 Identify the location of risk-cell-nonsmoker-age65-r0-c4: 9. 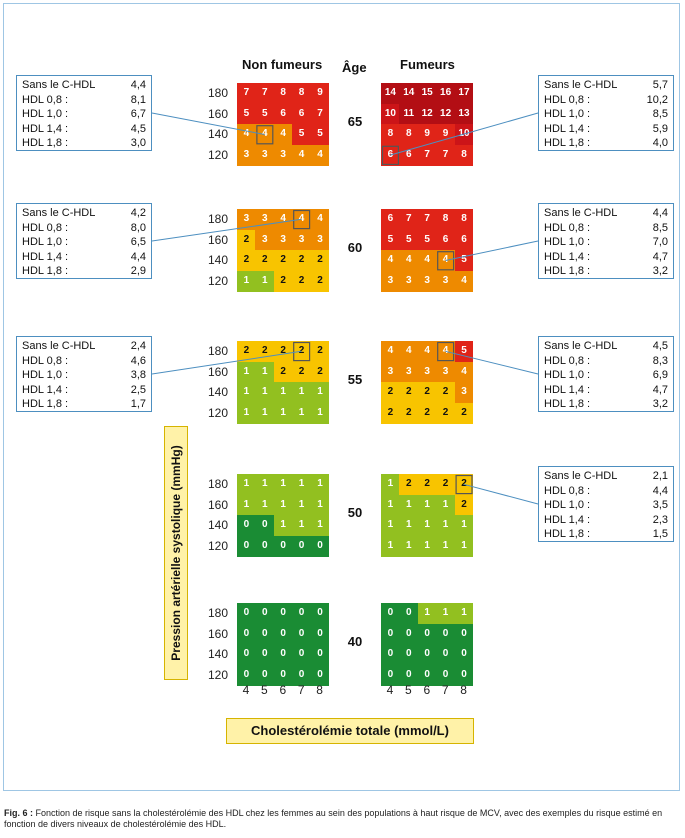
(320, 93).